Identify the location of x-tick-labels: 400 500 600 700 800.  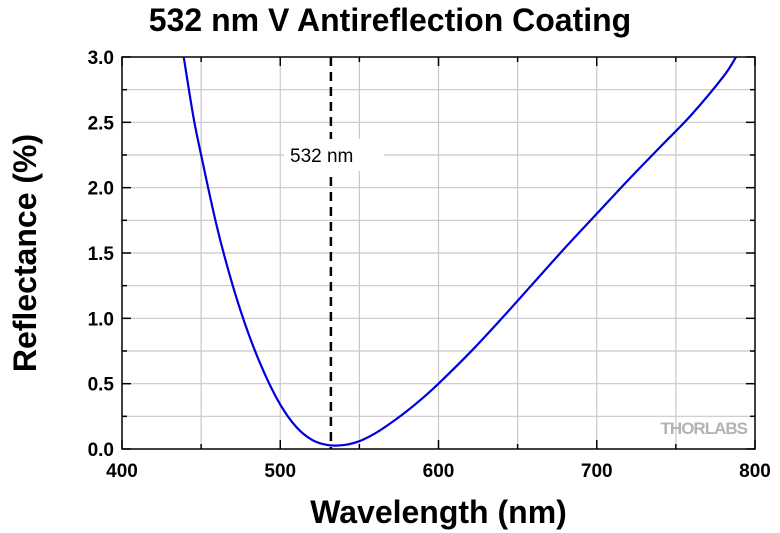
(438, 471).